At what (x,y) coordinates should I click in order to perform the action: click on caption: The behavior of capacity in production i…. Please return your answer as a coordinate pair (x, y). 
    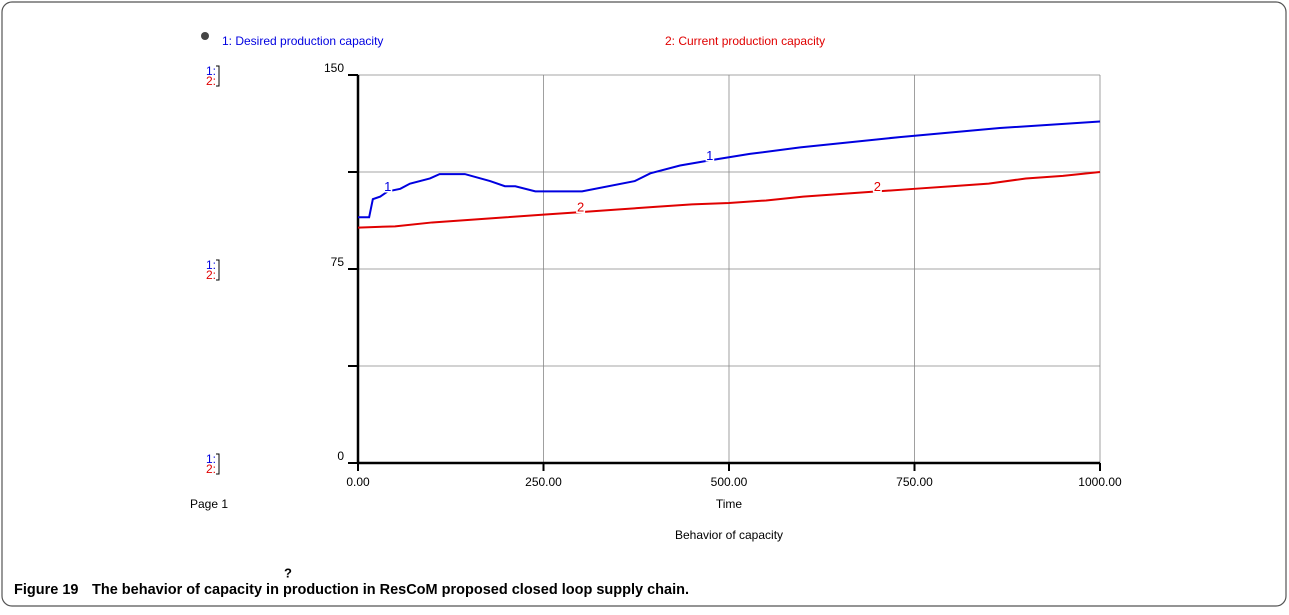
    Looking at the image, I should click on (390, 590).